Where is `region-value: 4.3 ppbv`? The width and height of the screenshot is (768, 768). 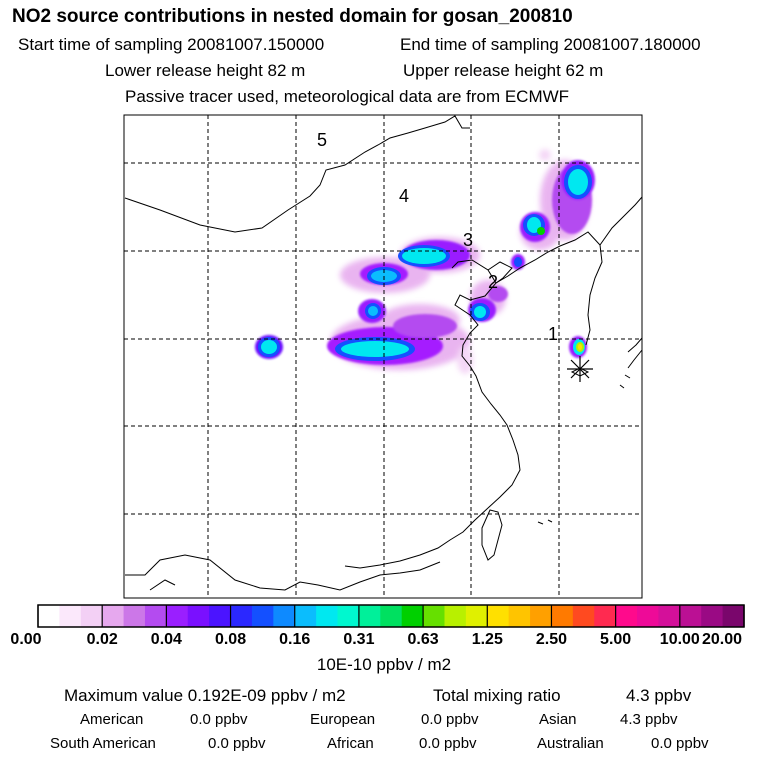
region-value: 4.3 ppbv is located at coordinates (649, 719).